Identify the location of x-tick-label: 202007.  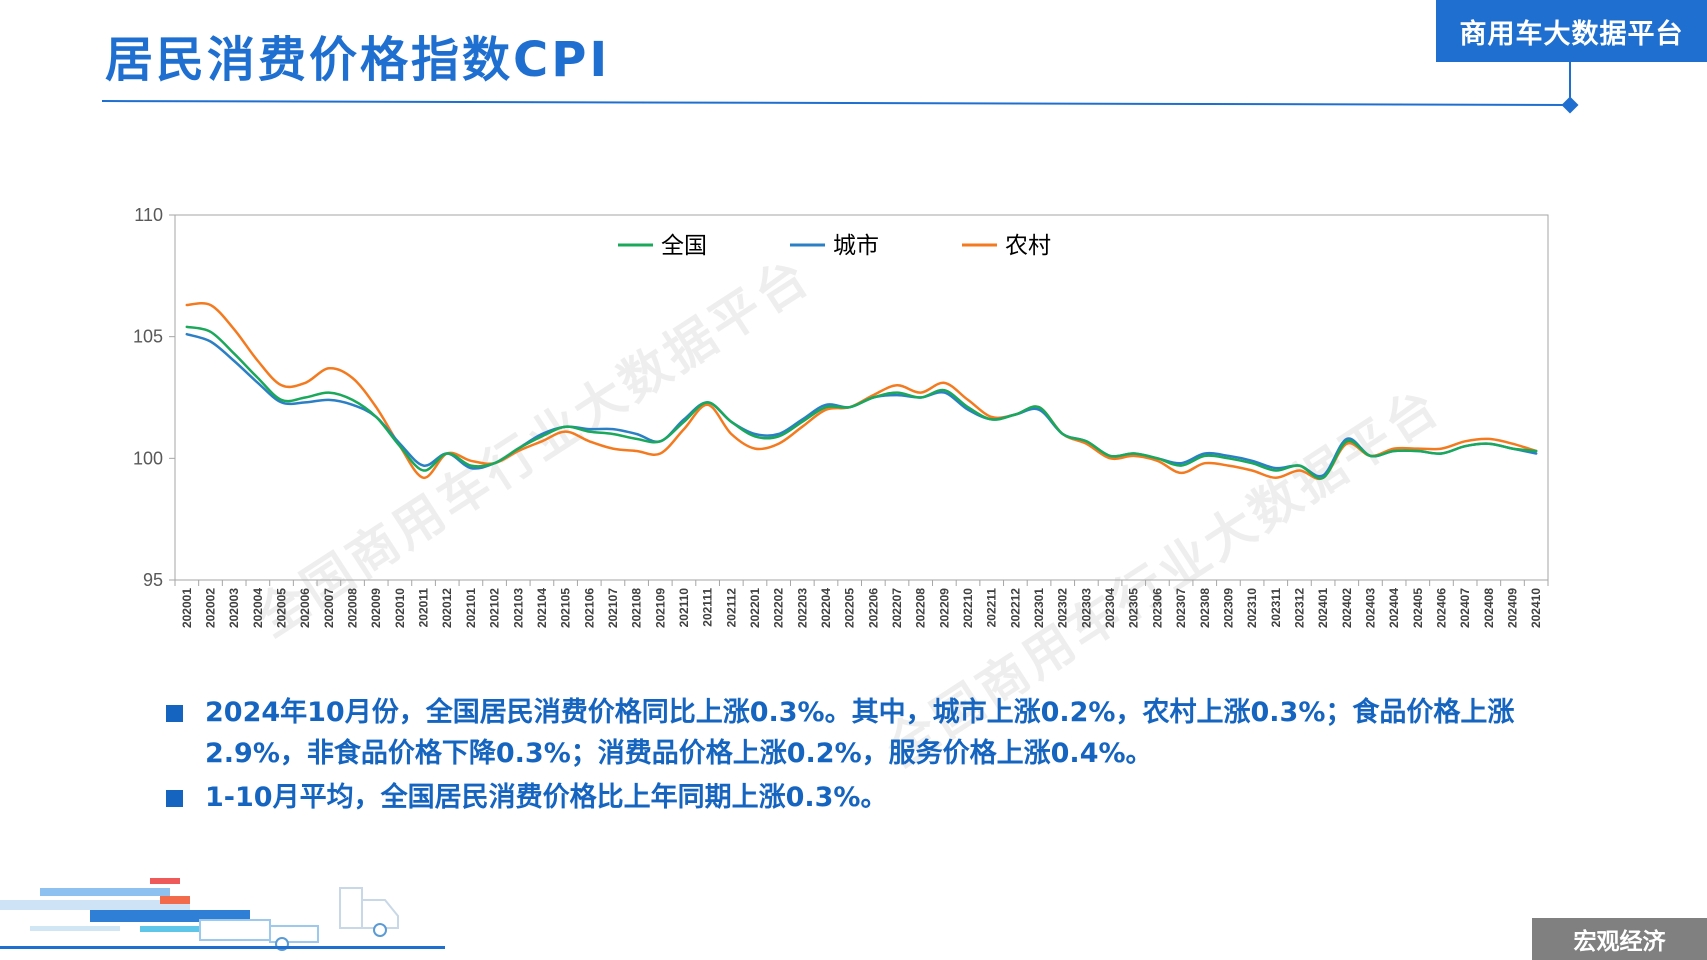
(329, 608).